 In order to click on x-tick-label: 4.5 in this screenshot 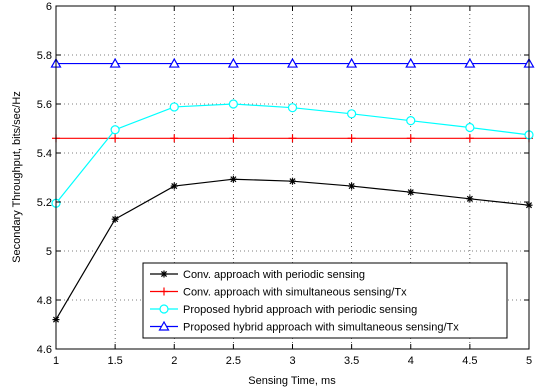, I will do `click(469, 361)`.